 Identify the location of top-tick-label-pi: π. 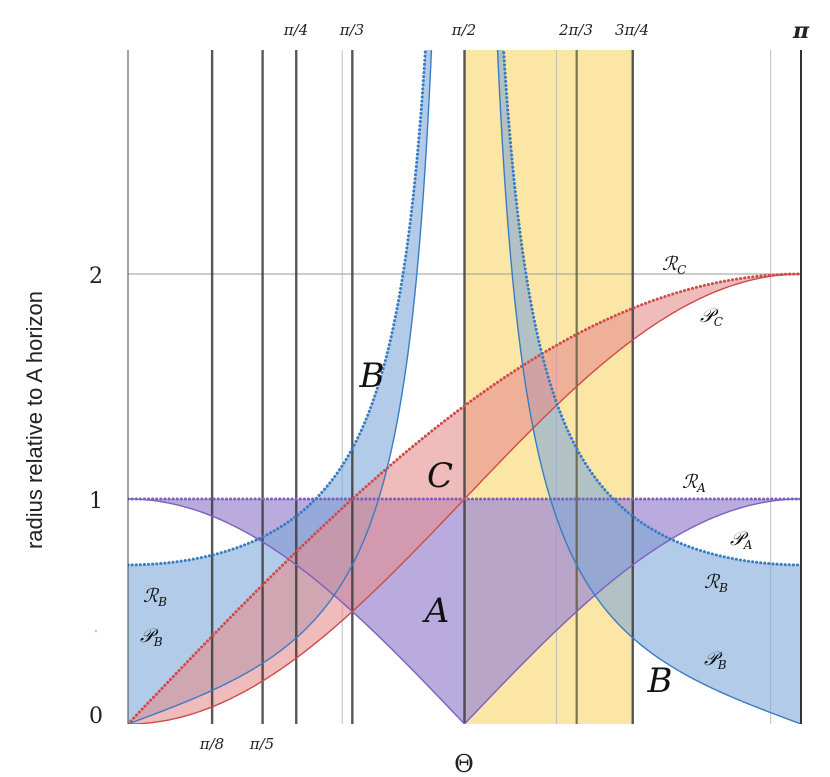
(801, 31).